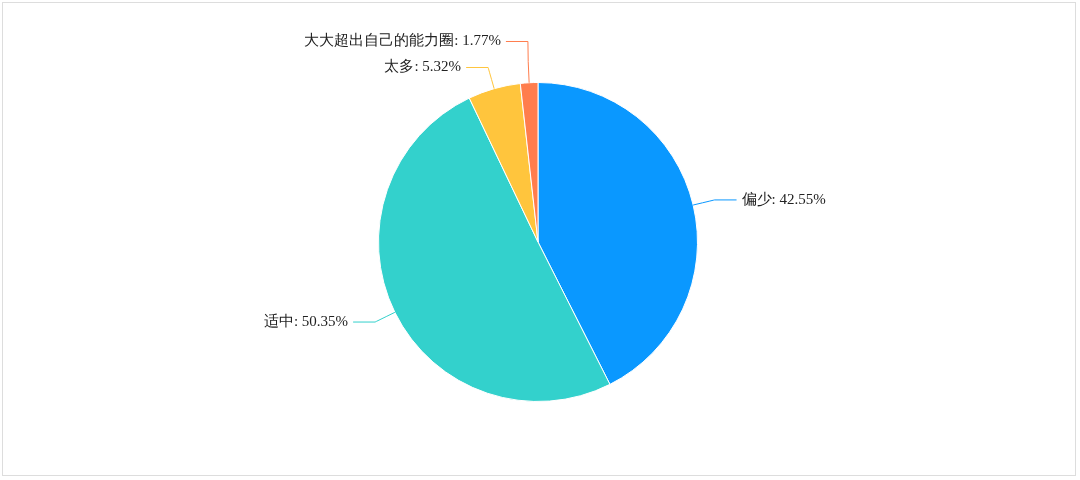 Image resolution: width=1080 pixels, height=480 pixels. Describe the element at coordinates (402, 40) in the screenshot. I see `slice-label: 大大超出自己的能力圈: 1.77%` at that location.